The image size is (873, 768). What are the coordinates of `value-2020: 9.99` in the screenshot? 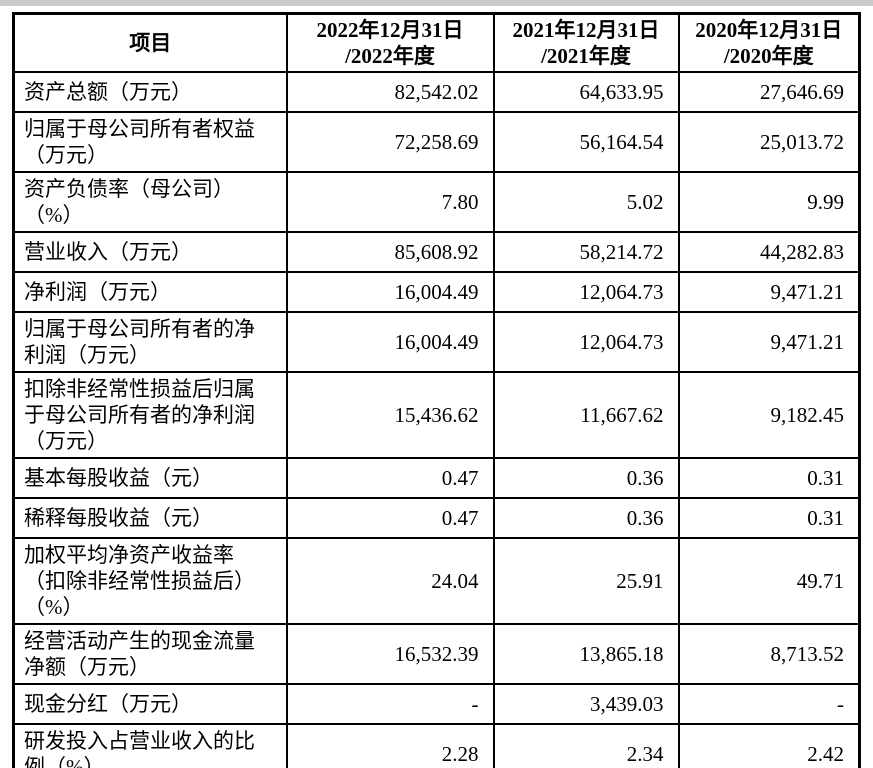 It's located at (769, 202).